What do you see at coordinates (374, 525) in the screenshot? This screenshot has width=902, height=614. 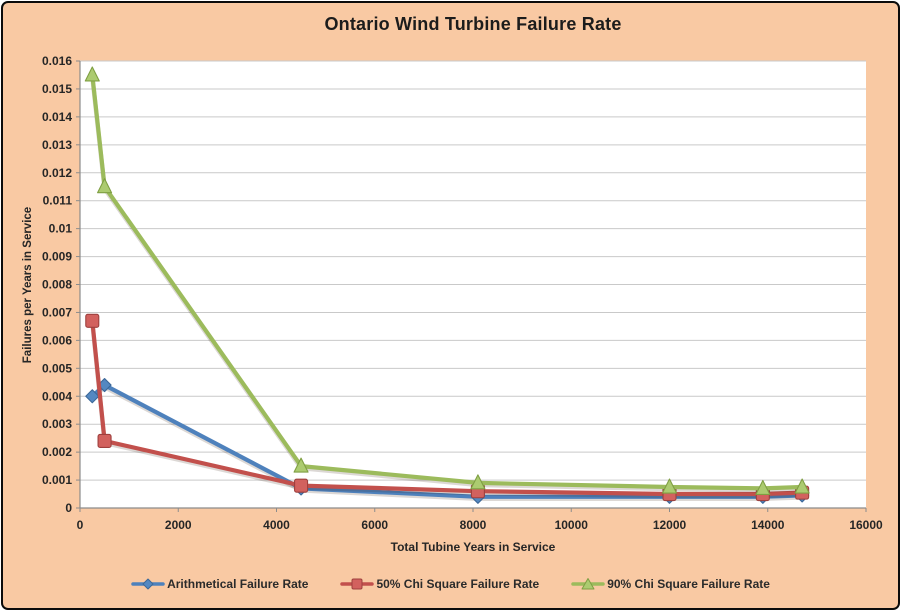 I see `x-tick-label: 6000` at bounding box center [374, 525].